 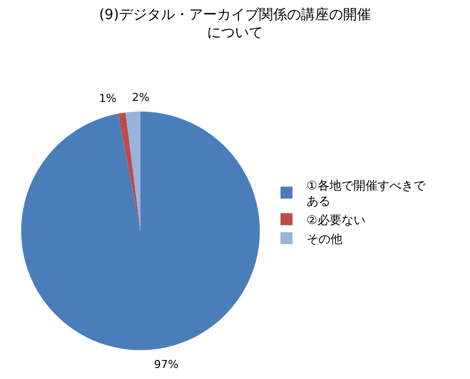 What do you see at coordinates (366, 193) in the screenshot?
I see `legend-label: ①各地で開催すべきである` at bounding box center [366, 193].